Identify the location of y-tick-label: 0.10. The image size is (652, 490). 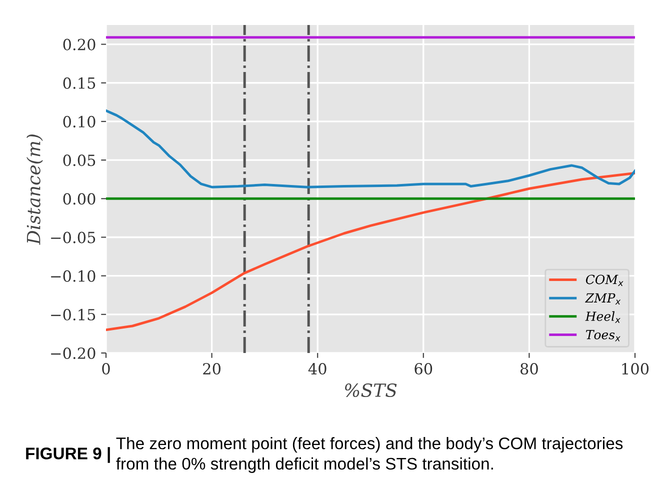
(79, 122).